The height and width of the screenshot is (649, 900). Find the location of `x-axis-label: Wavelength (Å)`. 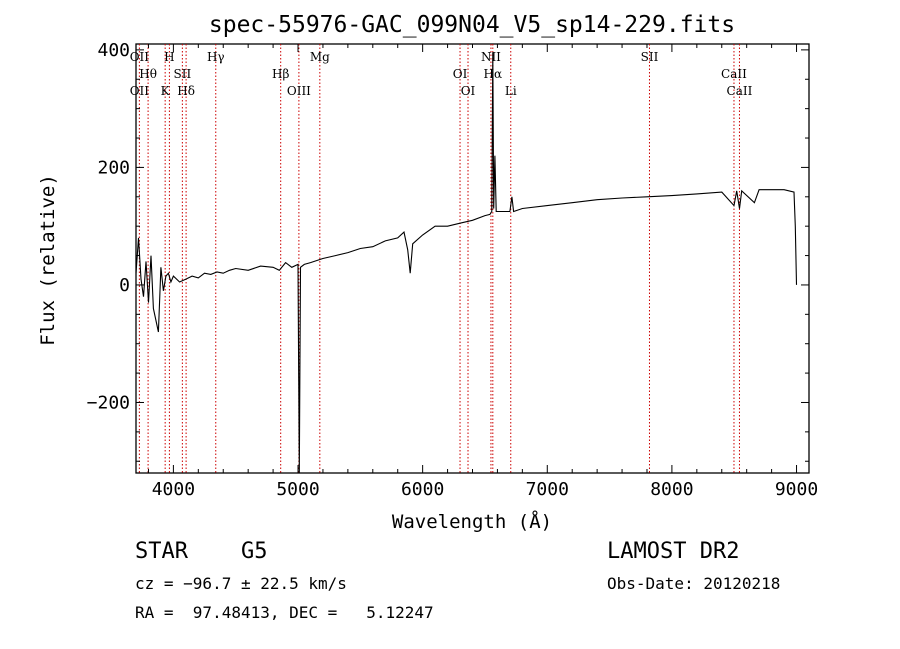

x-axis-label: Wavelength (Å) is located at coordinates (472, 521).